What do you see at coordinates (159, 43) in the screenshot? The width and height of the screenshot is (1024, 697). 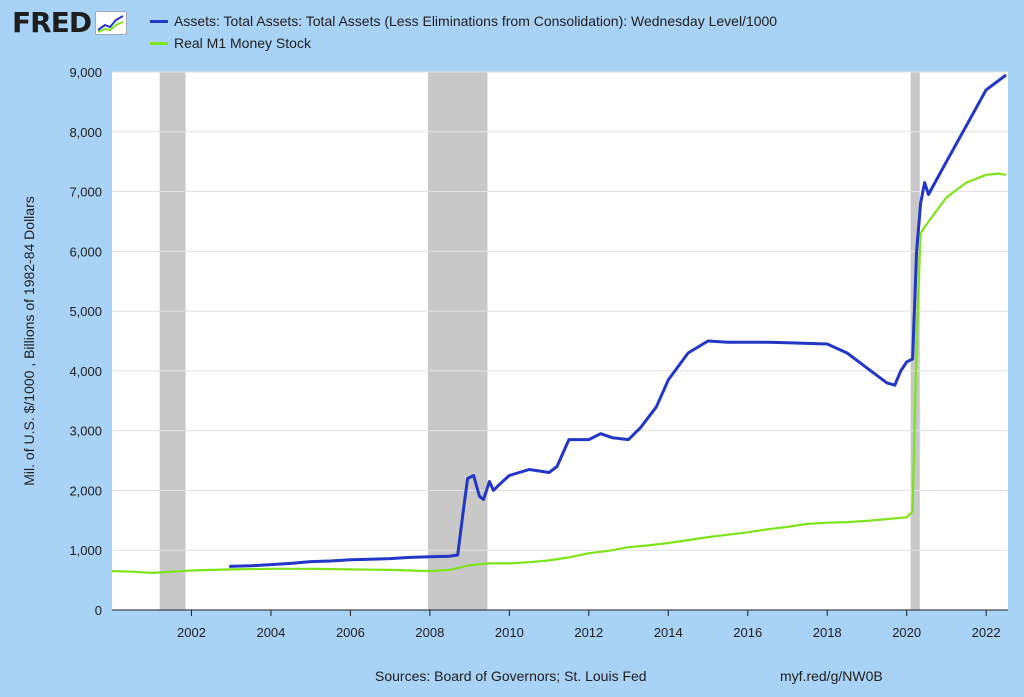 I see `legend-swatch-real-m1` at bounding box center [159, 43].